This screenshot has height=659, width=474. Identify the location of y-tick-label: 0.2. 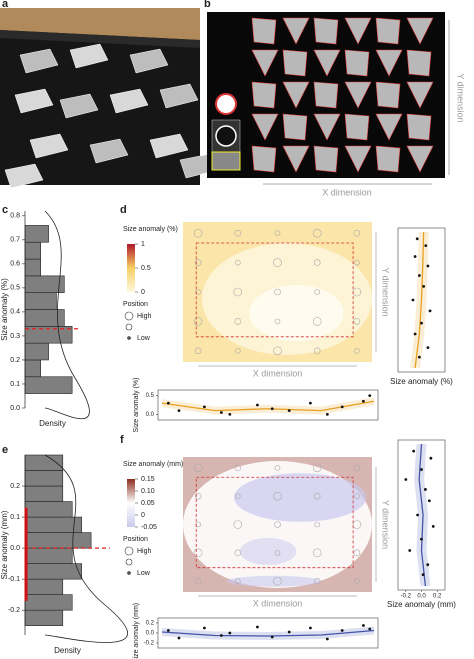
(15, 486).